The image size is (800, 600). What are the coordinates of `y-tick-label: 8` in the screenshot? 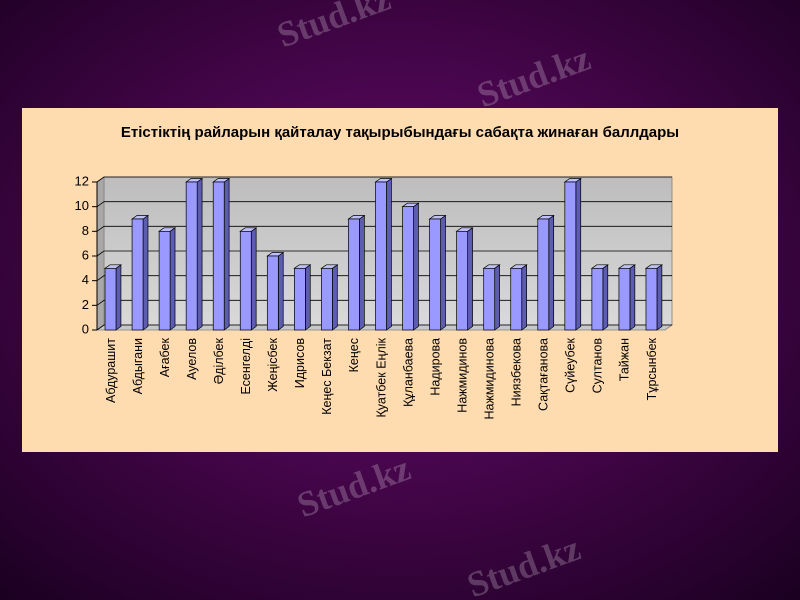 It's located at (85, 230).